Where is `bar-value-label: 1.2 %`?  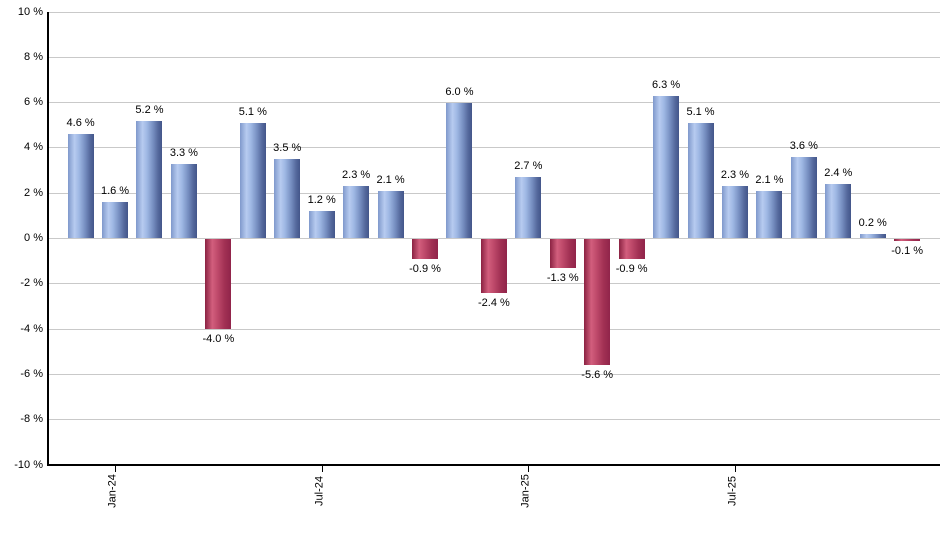 bar-value-label: 1.2 % is located at coordinates (321, 200).